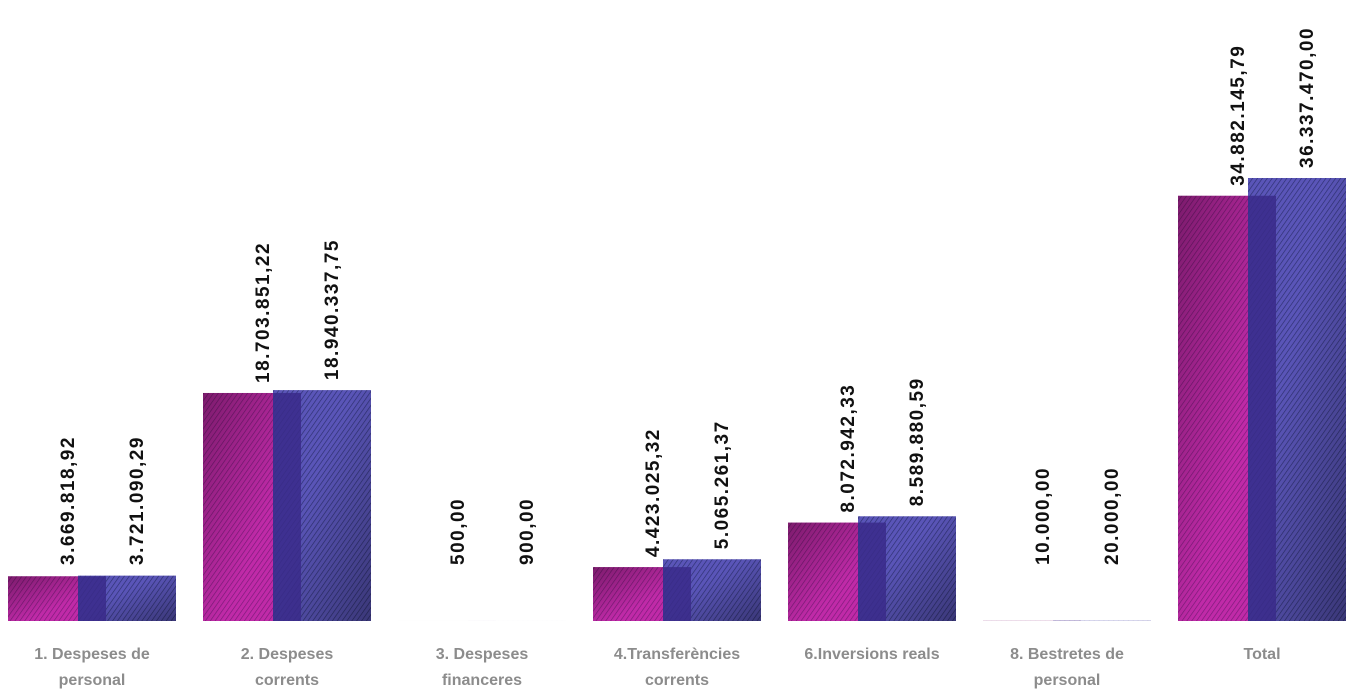  I want to click on category-label-6-line-0: Total, so click(1261, 654).